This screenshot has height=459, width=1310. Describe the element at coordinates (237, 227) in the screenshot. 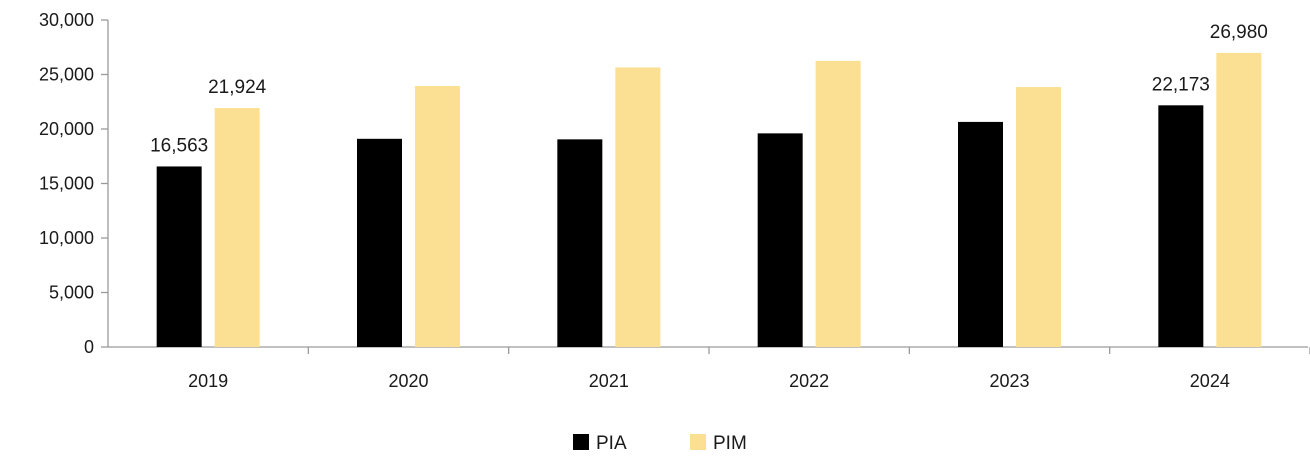

I see `bar-pim-2019` at that location.